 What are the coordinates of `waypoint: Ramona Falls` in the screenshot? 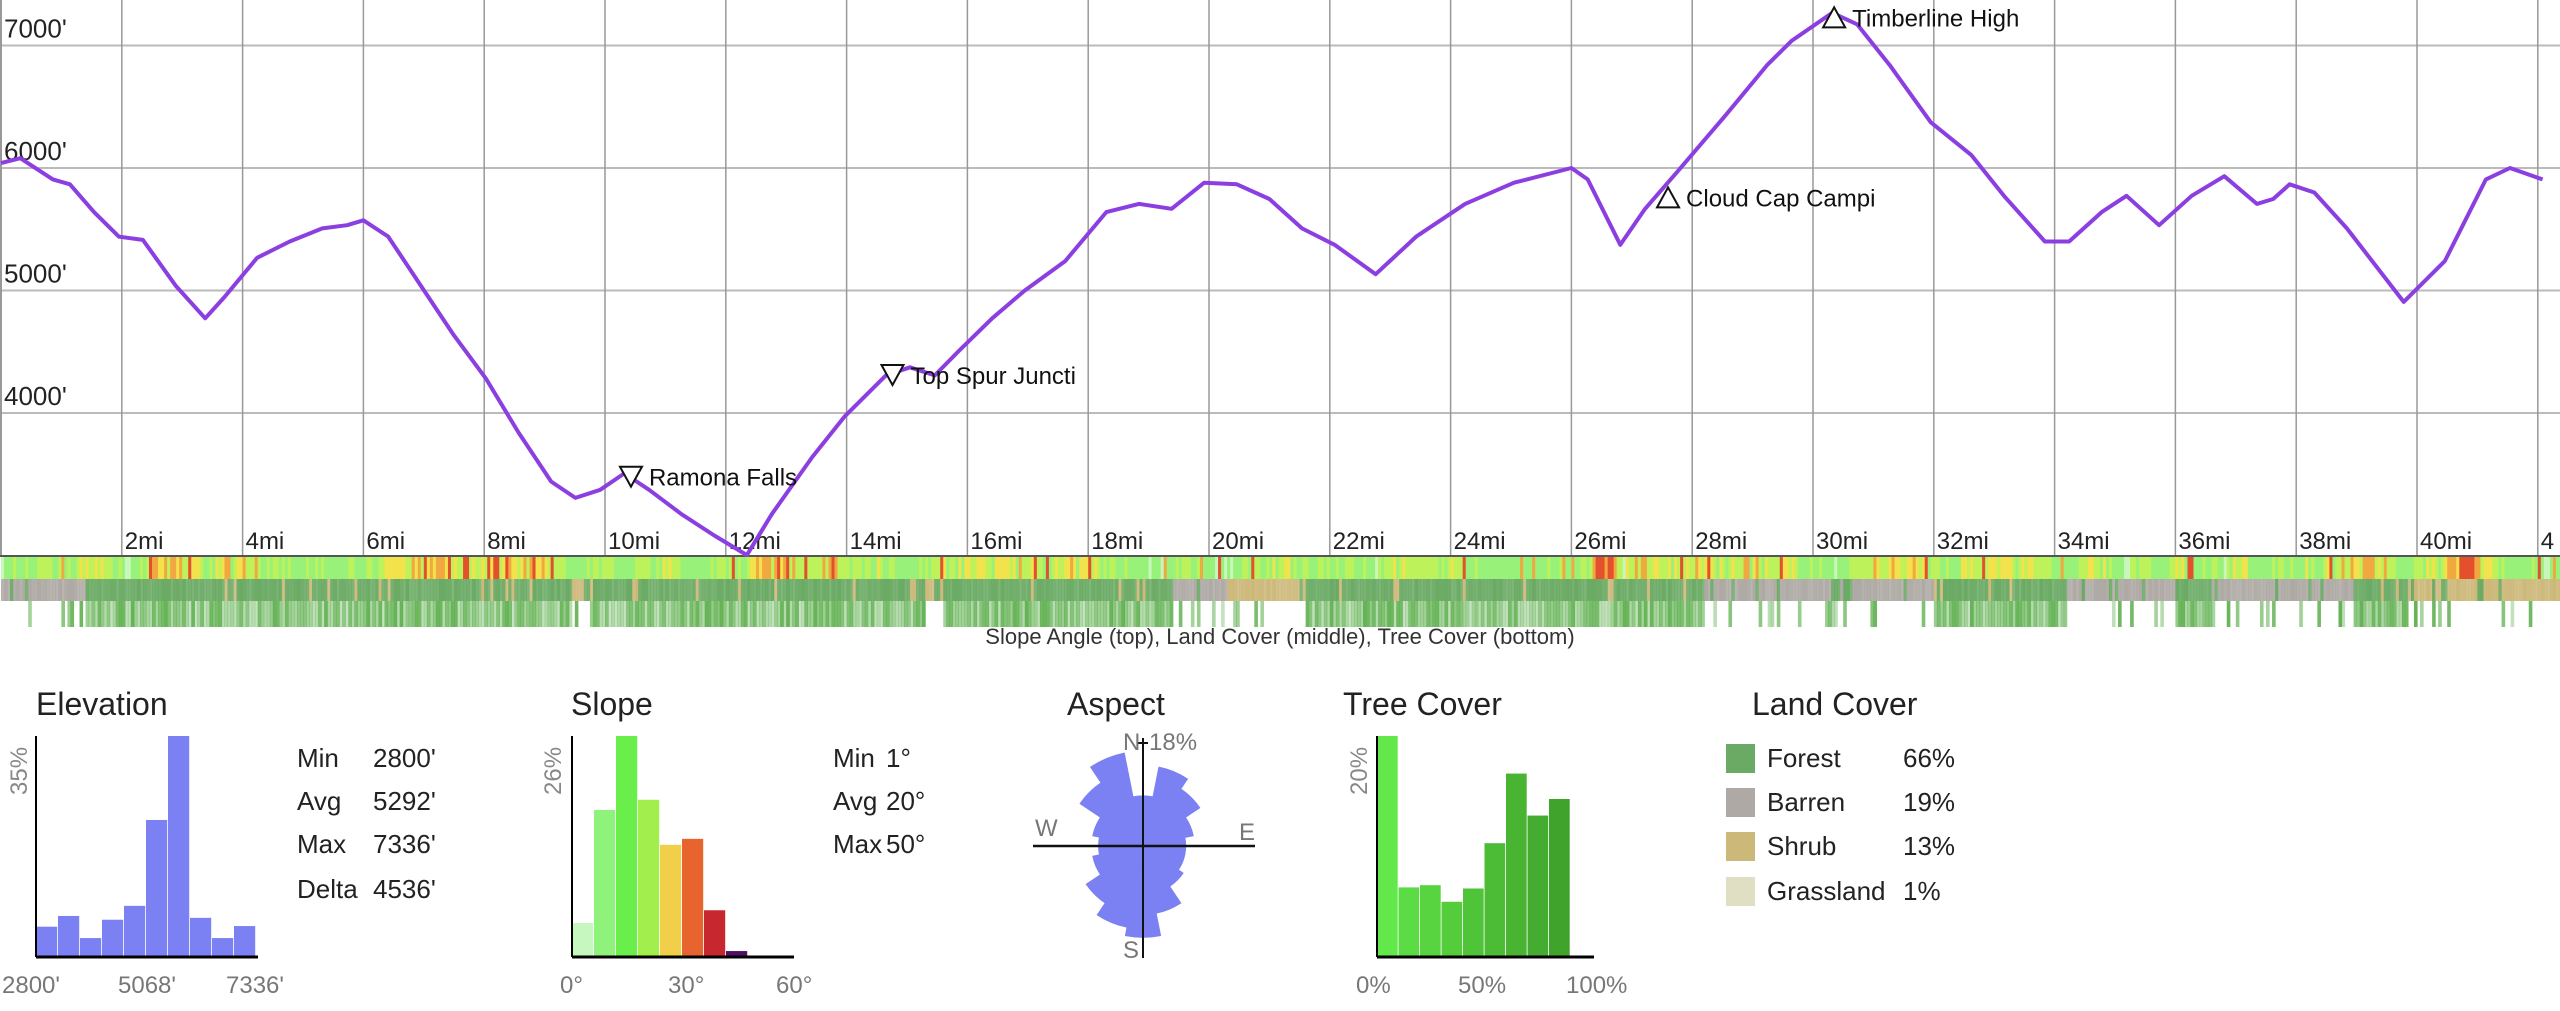 It's located at (707, 478).